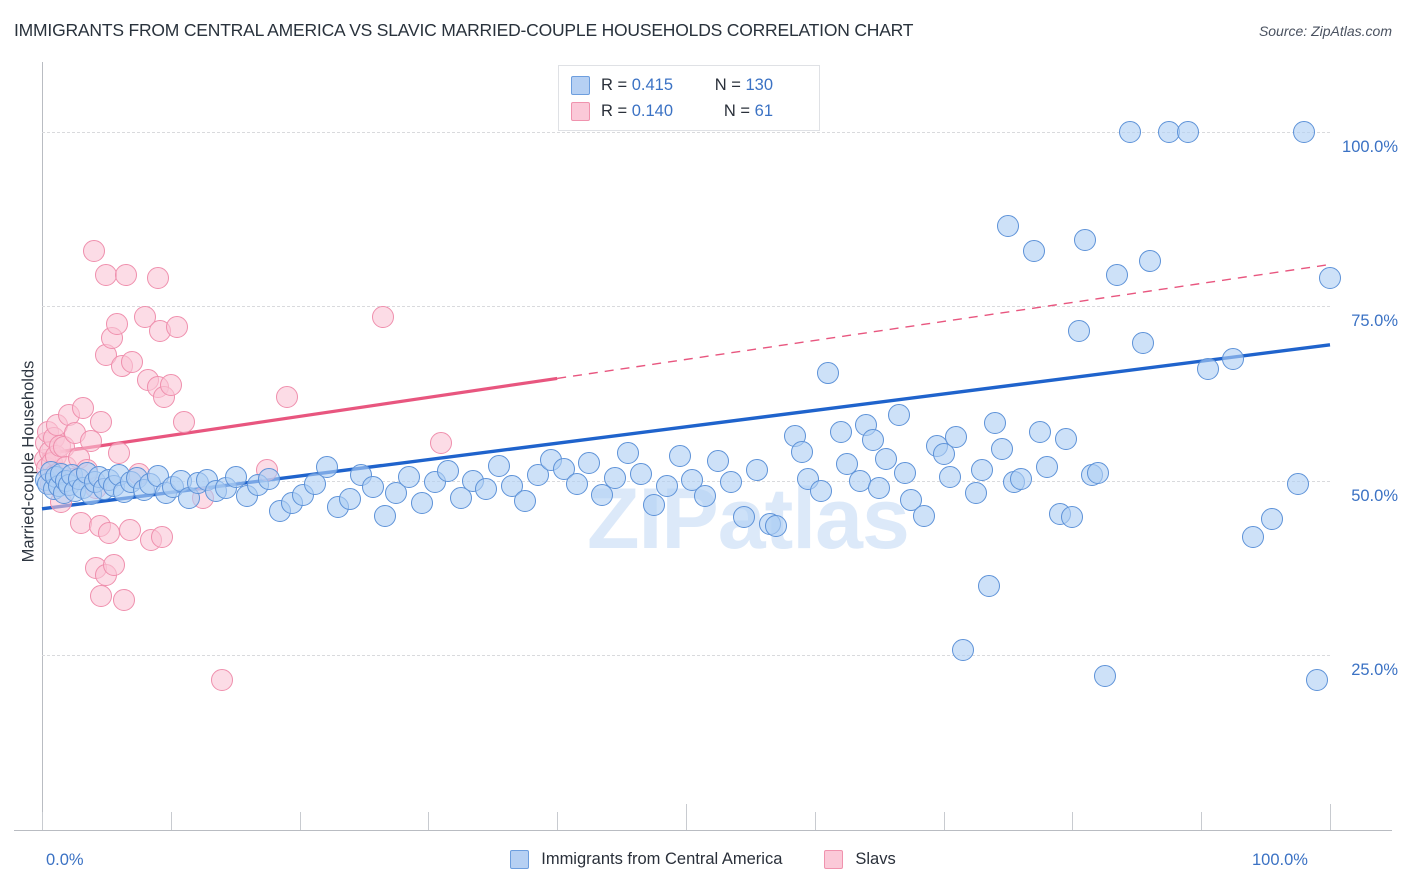 The width and height of the screenshot is (1406, 892). I want to click on stat-r-pink: R = 0.140, so click(647, 111).